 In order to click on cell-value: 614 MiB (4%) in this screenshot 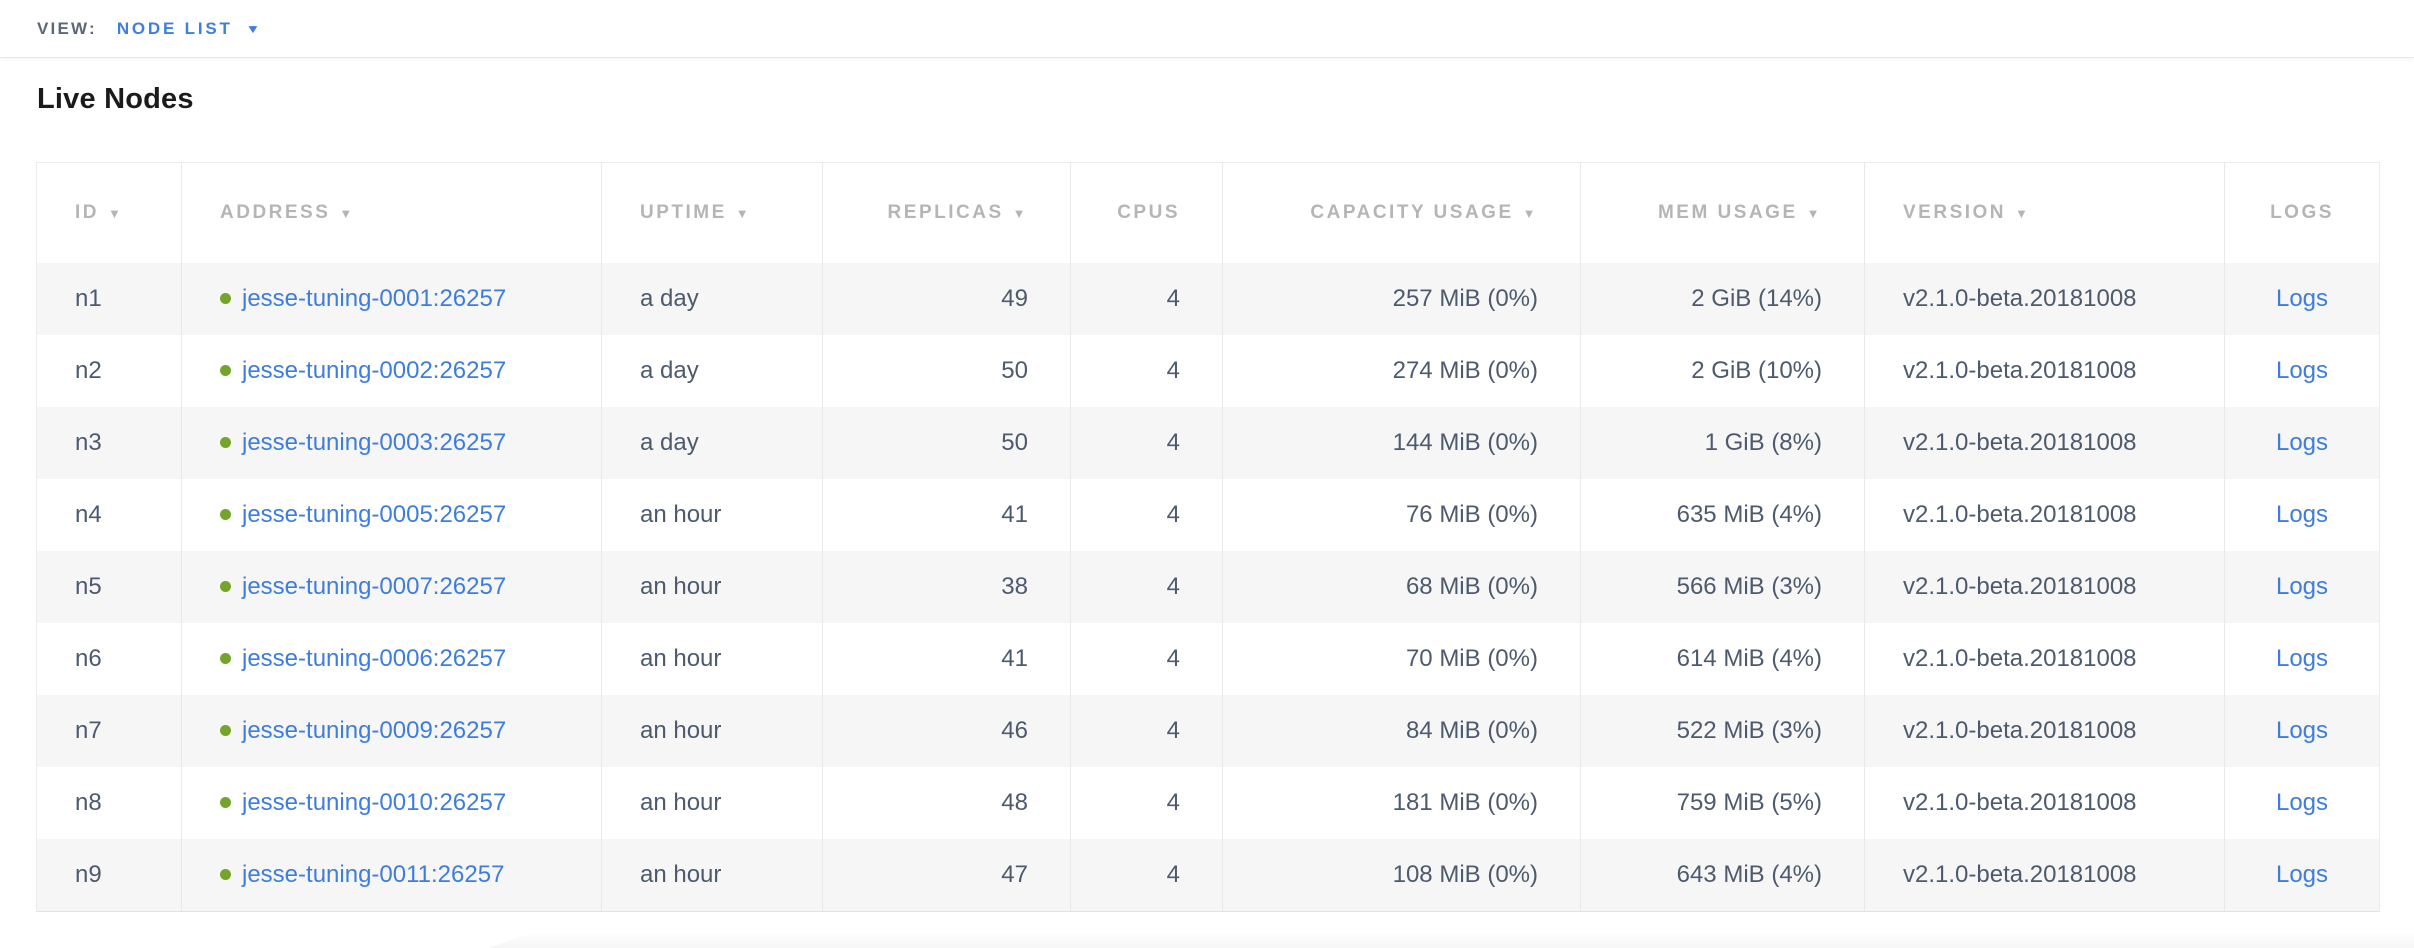, I will do `click(1749, 658)`.